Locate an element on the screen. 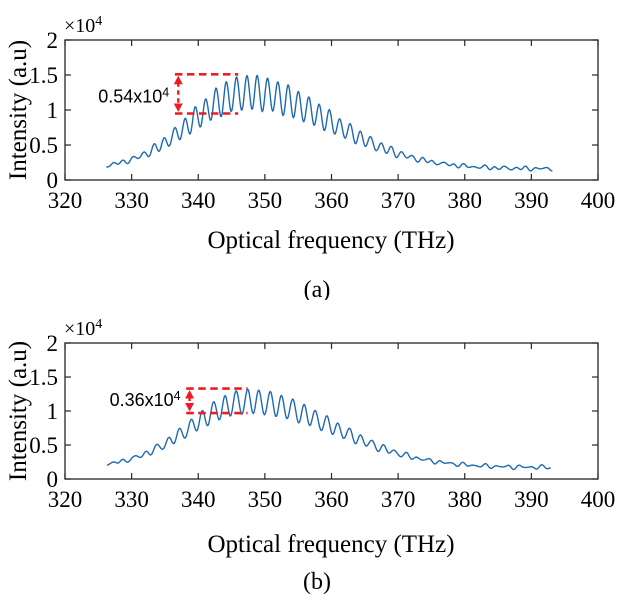 Image resolution: width=625 pixels, height=607 pixels. fringe-depth-label: 0.36x104 is located at coordinates (145, 399).